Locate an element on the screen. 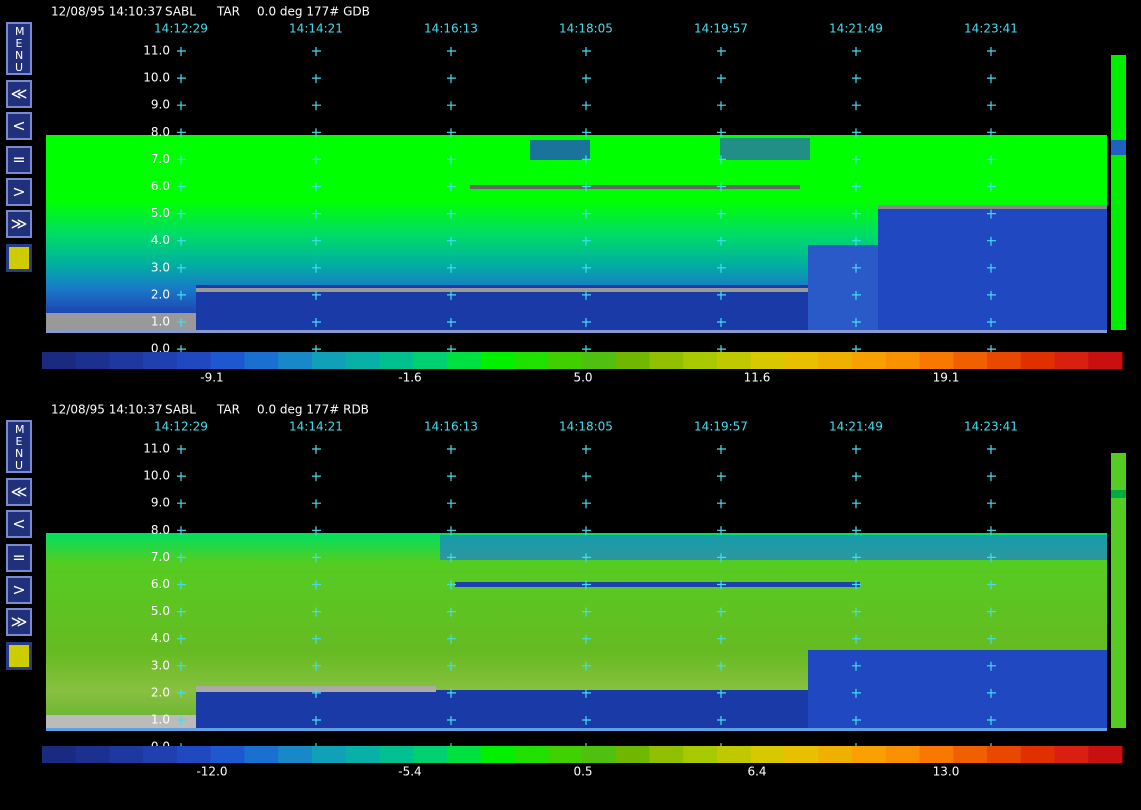 Image resolution: width=1141 pixels, height=810 pixels. altitude-label: 3.0 is located at coordinates (160, 665).